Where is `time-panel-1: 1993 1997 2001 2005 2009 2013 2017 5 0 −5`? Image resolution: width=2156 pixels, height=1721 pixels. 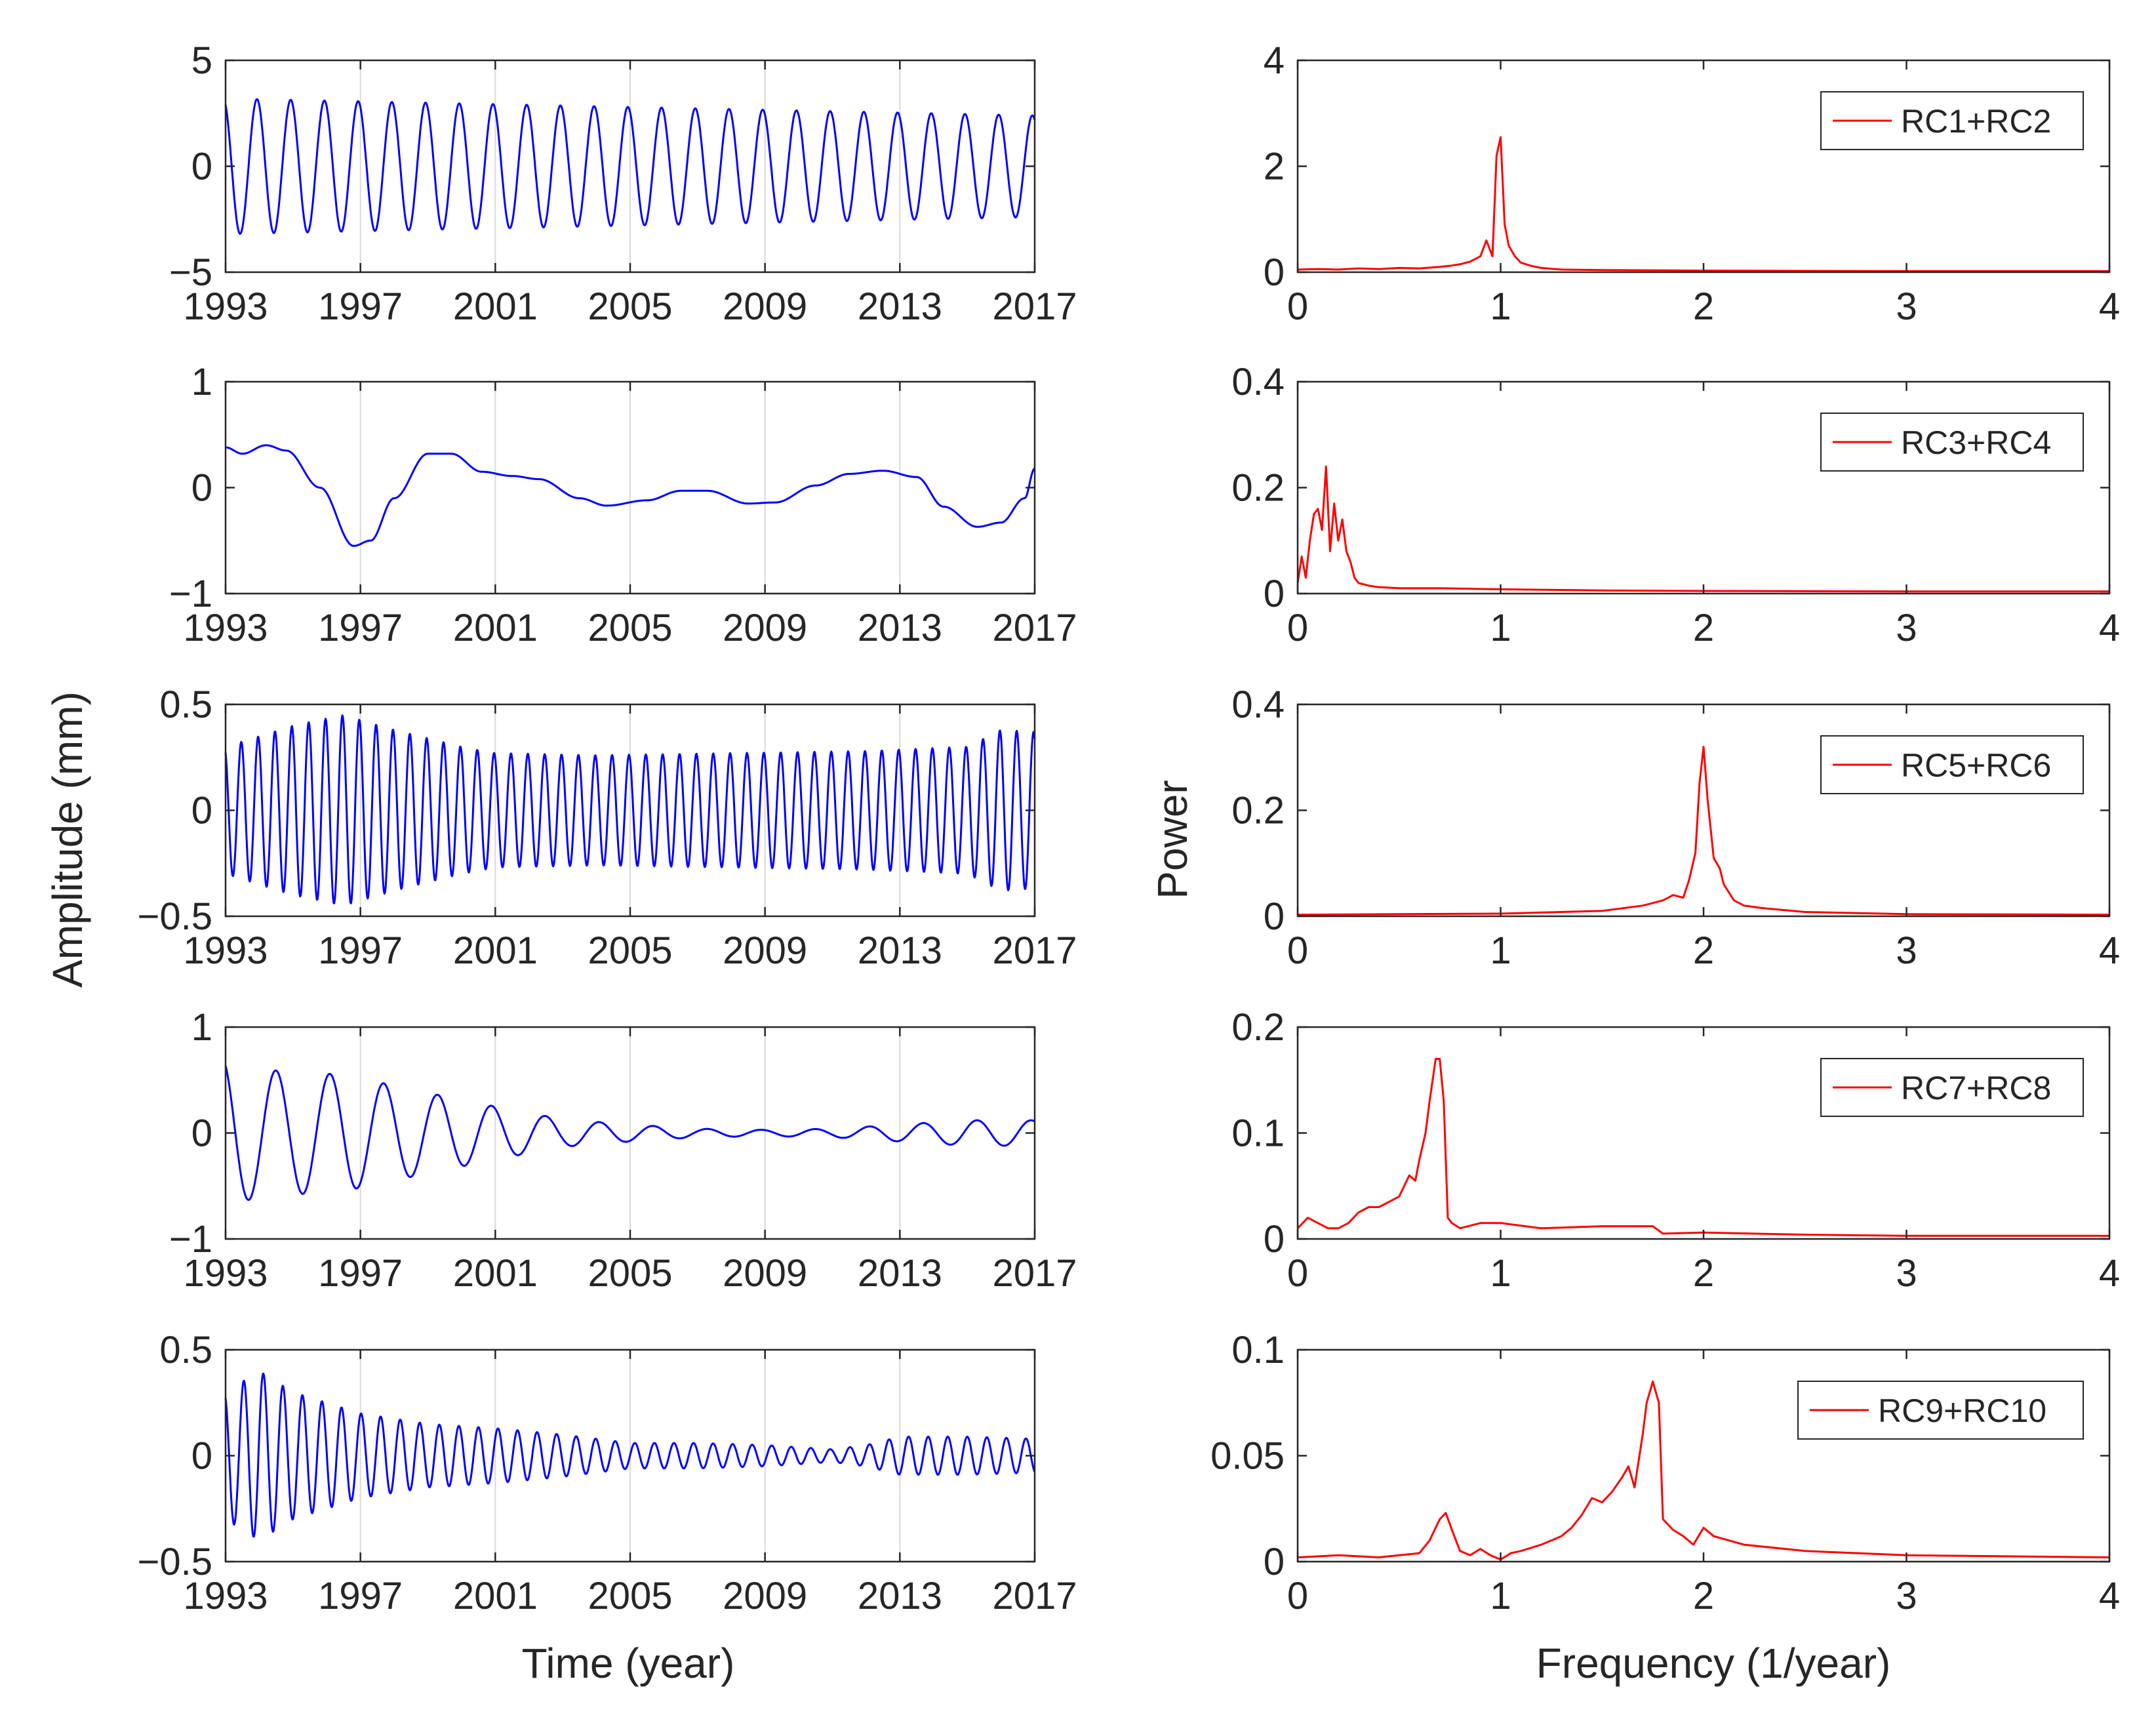
time-panel-1: 1993 1997 2001 2005 2009 2013 2017 5 0 −5 is located at coordinates (623, 183).